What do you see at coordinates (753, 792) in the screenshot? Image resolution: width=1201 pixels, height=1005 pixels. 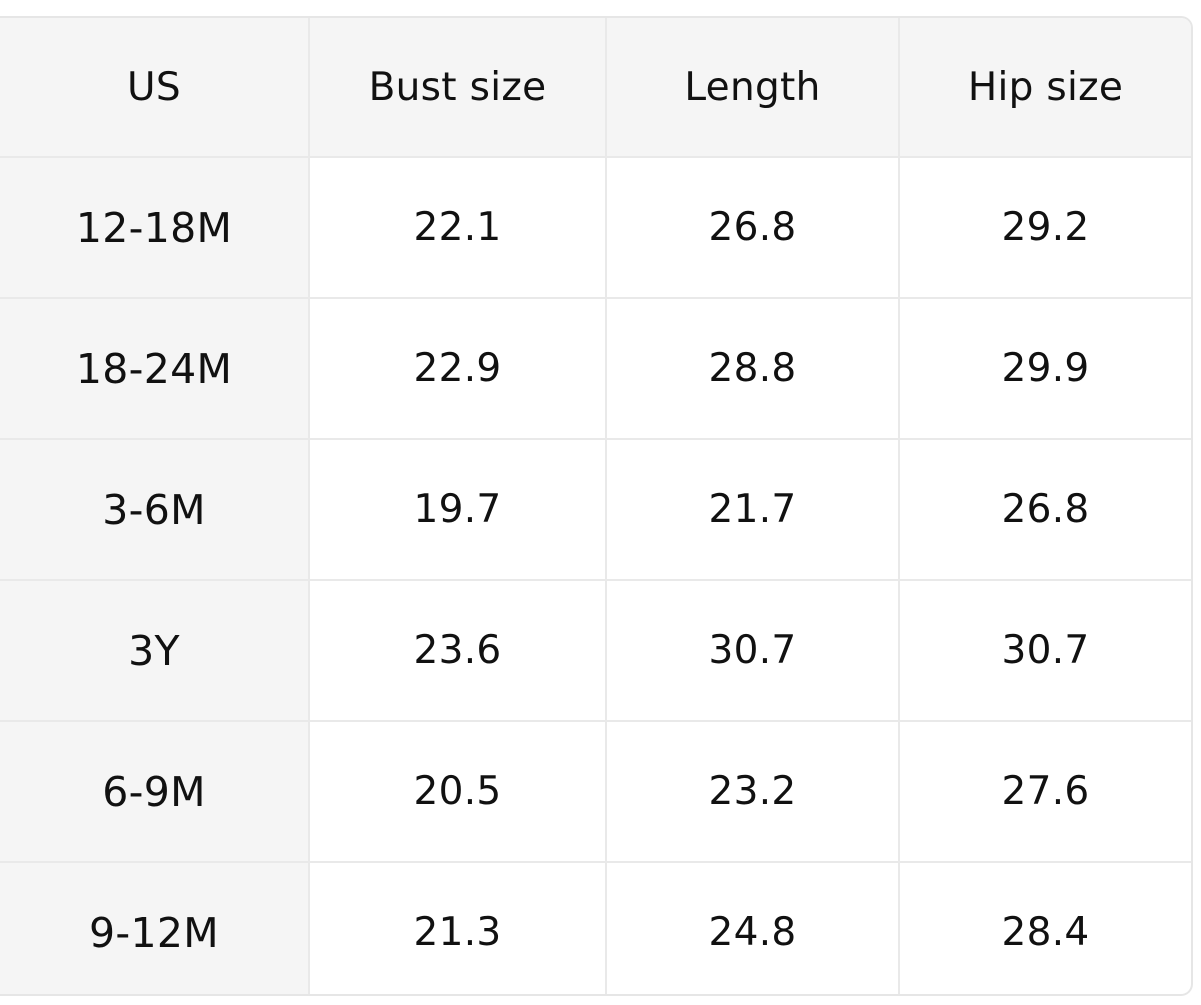 I see `length-cell: 23.2` at bounding box center [753, 792].